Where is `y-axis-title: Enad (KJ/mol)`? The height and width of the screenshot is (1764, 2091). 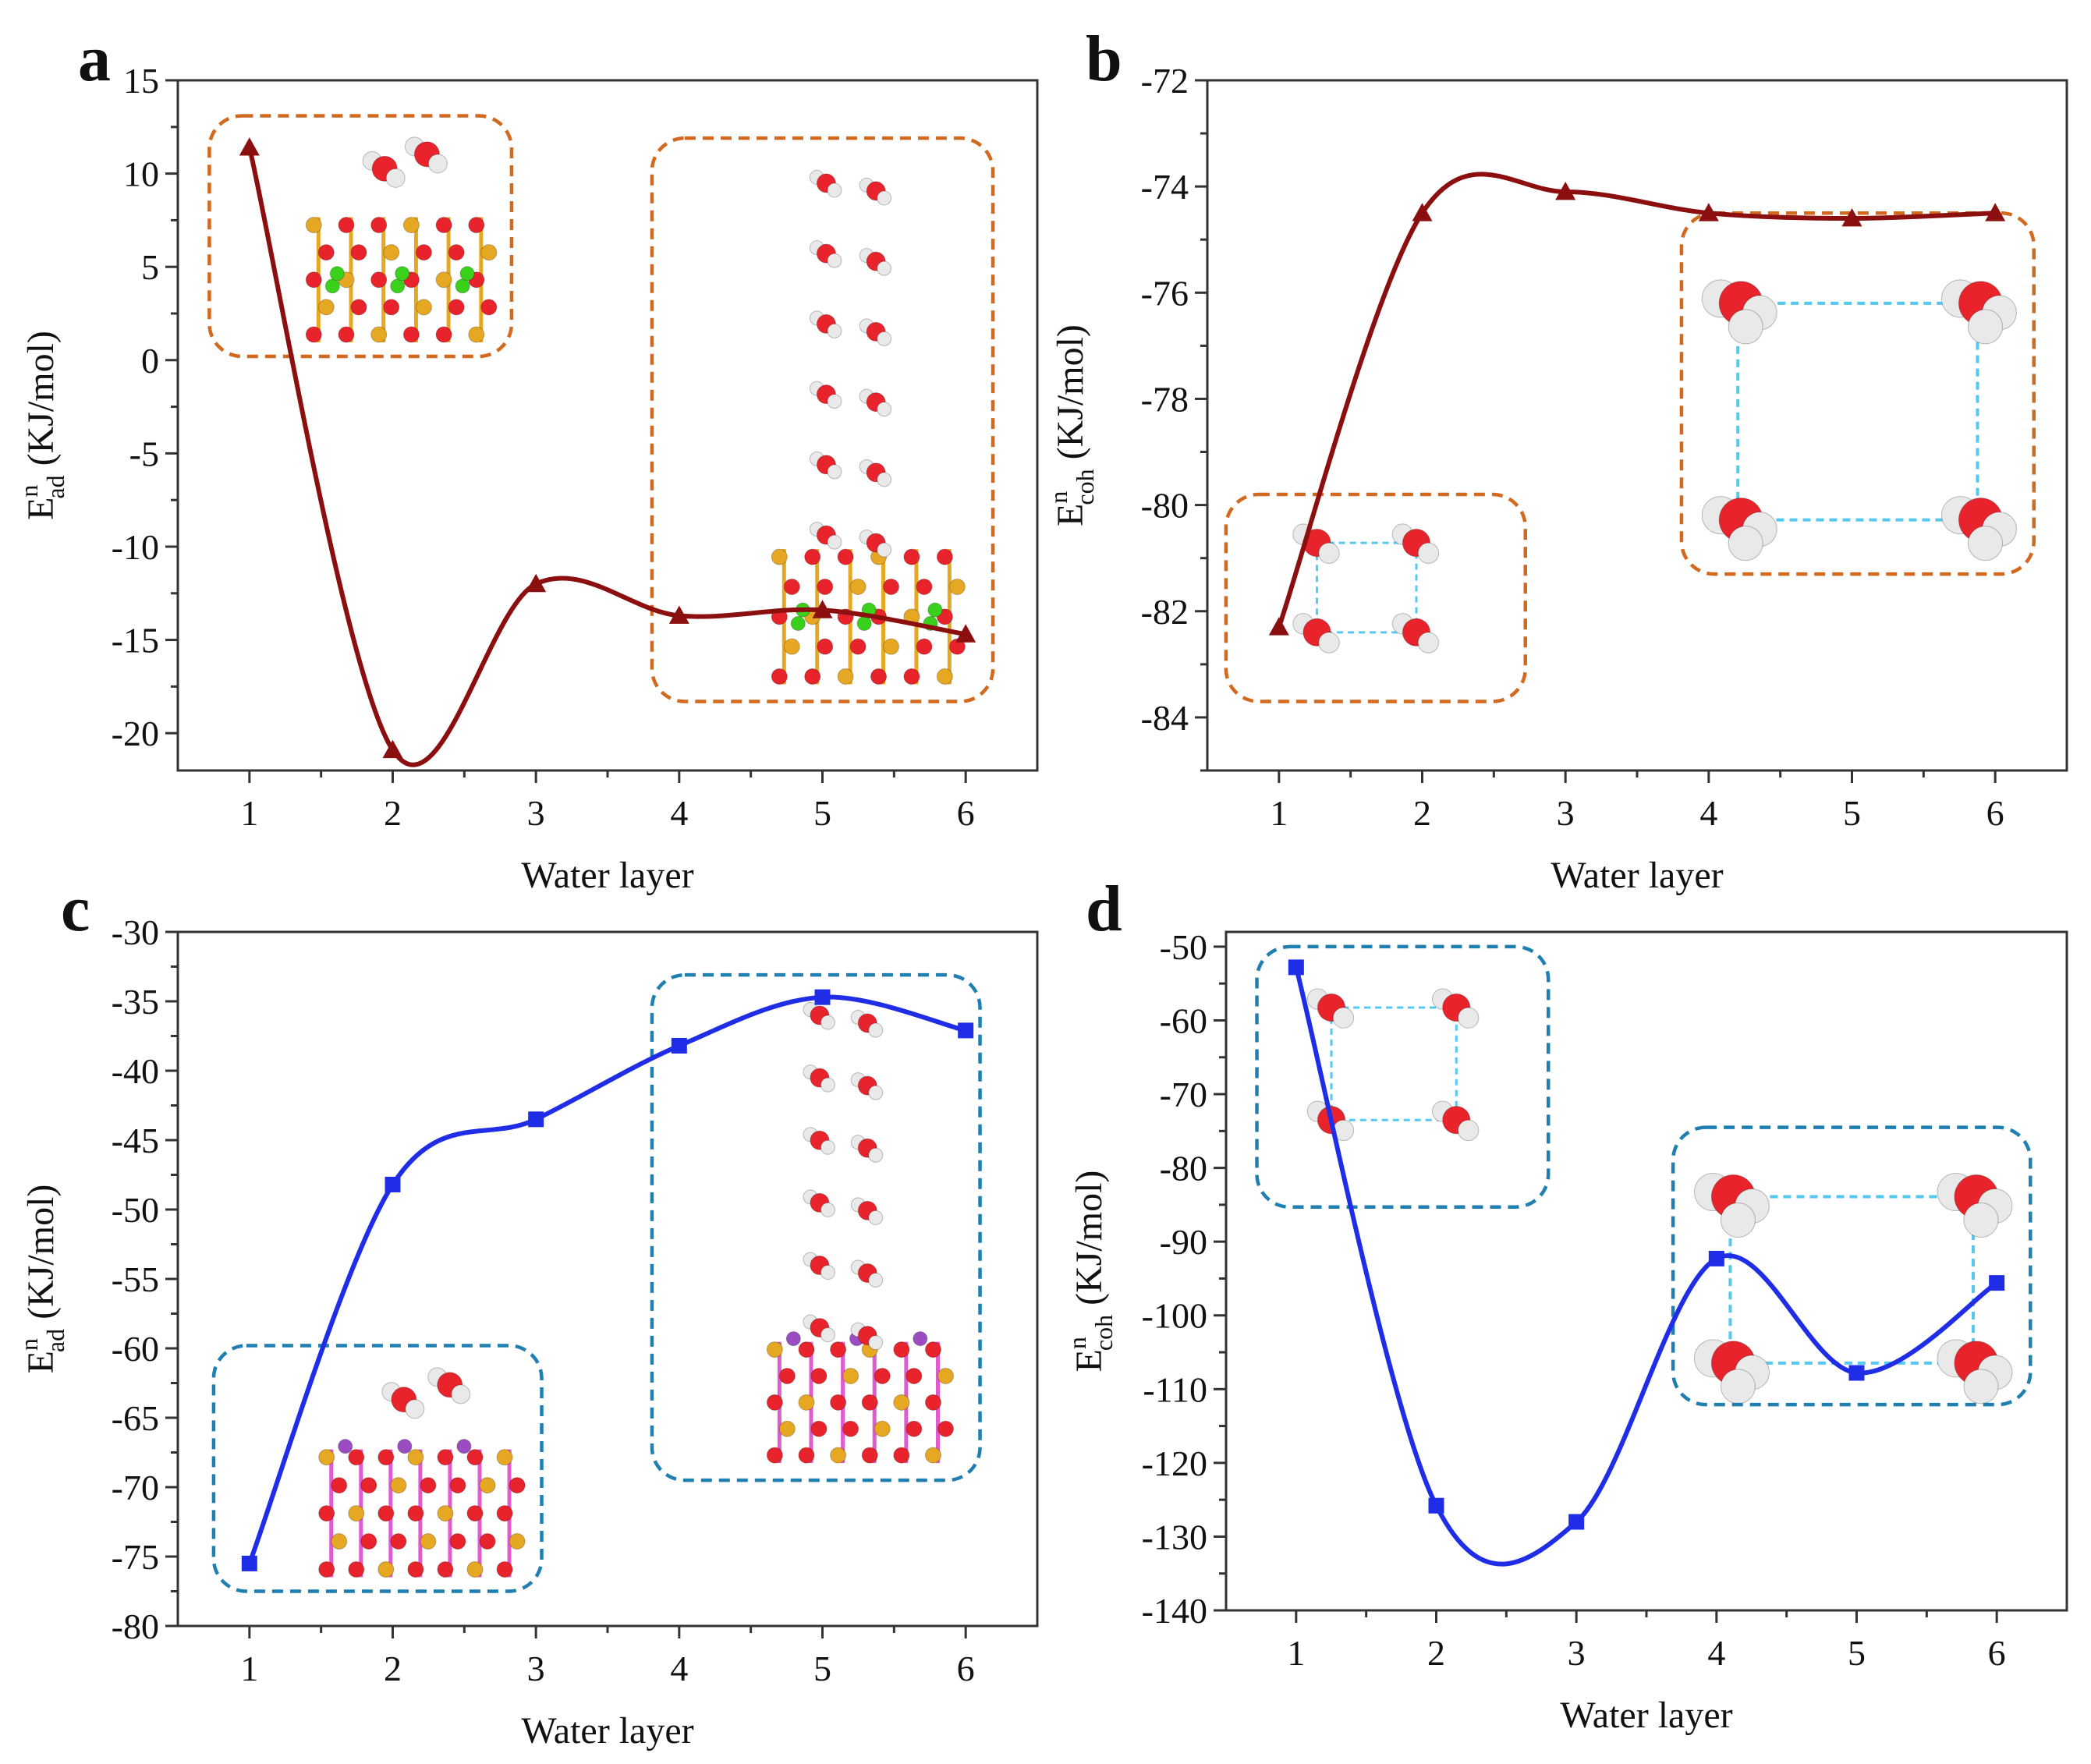
y-axis-title: Enad (KJ/mol) is located at coordinates (42, 1279).